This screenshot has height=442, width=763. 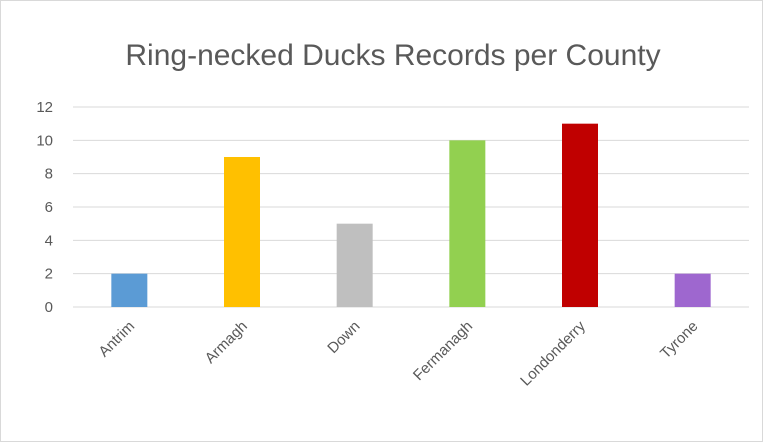 What do you see at coordinates (44, 207) in the screenshot?
I see `y-axis-tick-labels: 0 2 4 6 8 10 12` at bounding box center [44, 207].